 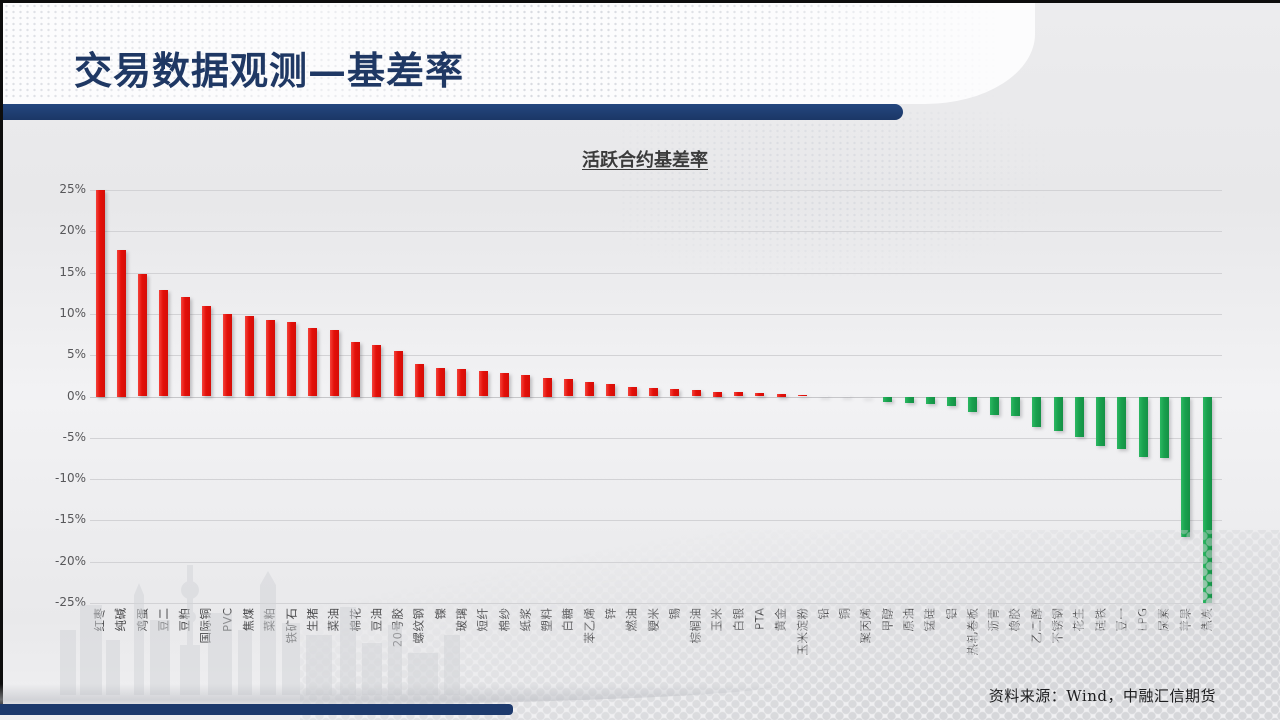 I want to click on y-tick-label: -15%, so click(x=70, y=519).